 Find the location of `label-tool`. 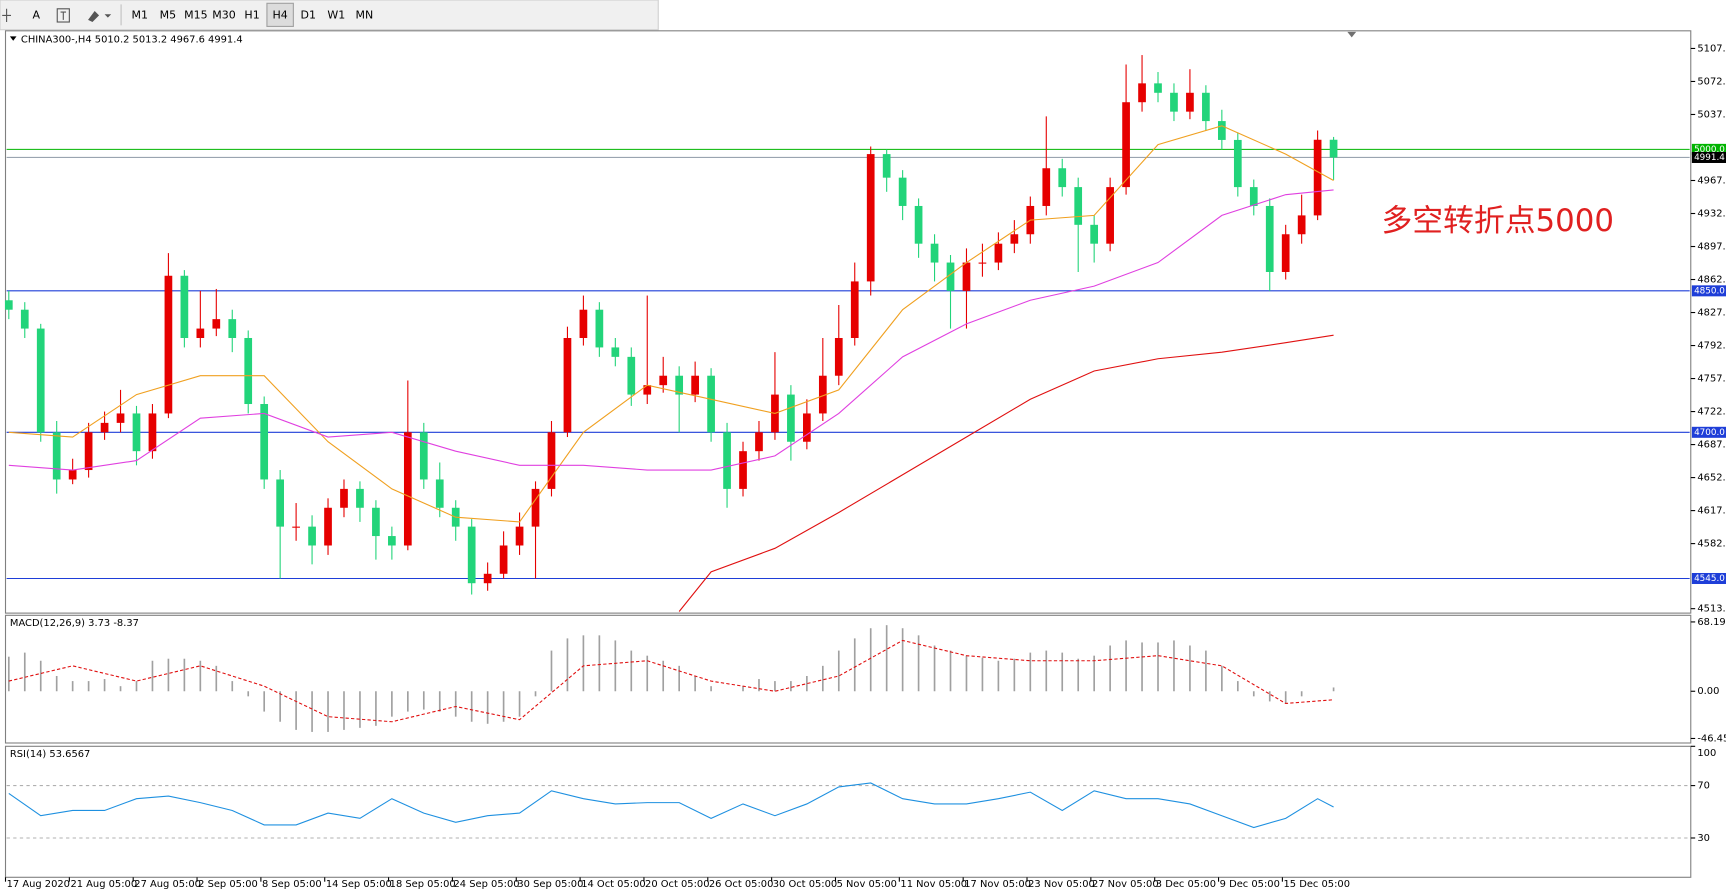

label-tool is located at coordinates (63, 15).